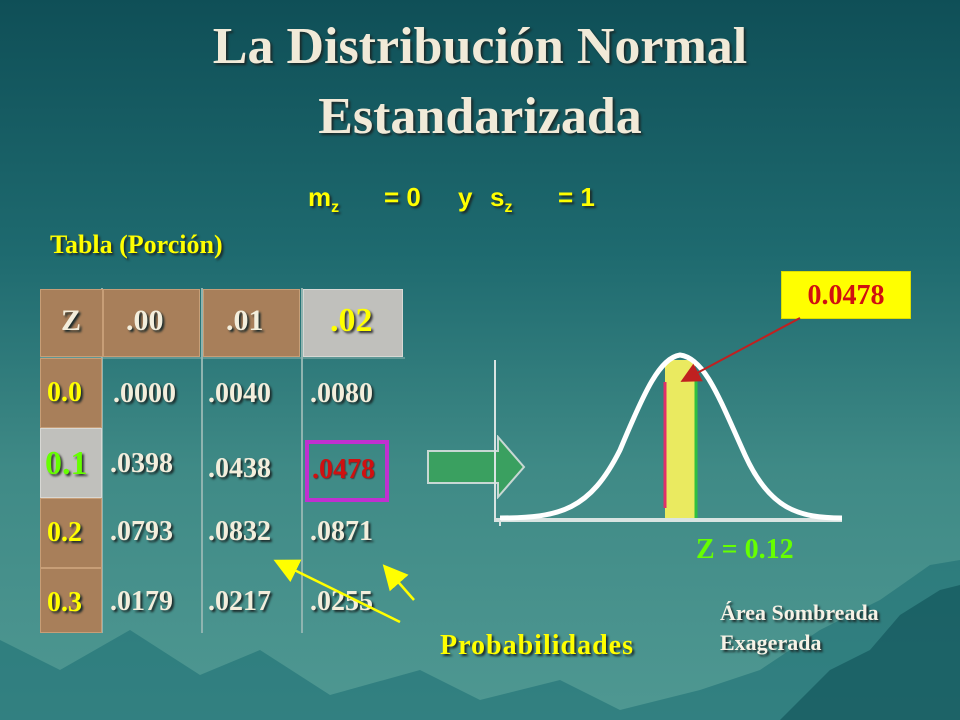 The height and width of the screenshot is (720, 960). I want to click on formula-y: y, so click(465, 197).